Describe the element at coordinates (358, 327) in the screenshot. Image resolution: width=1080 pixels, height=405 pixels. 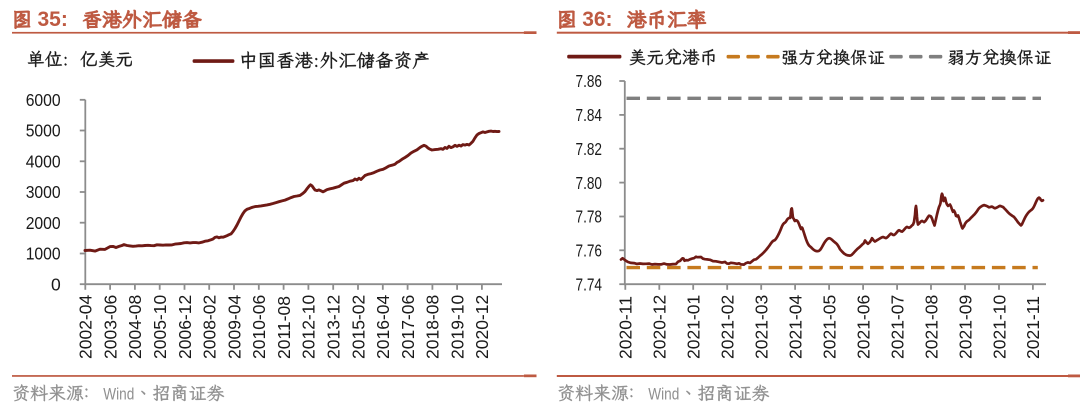
I see `svg-text: 2015-02` at that location.